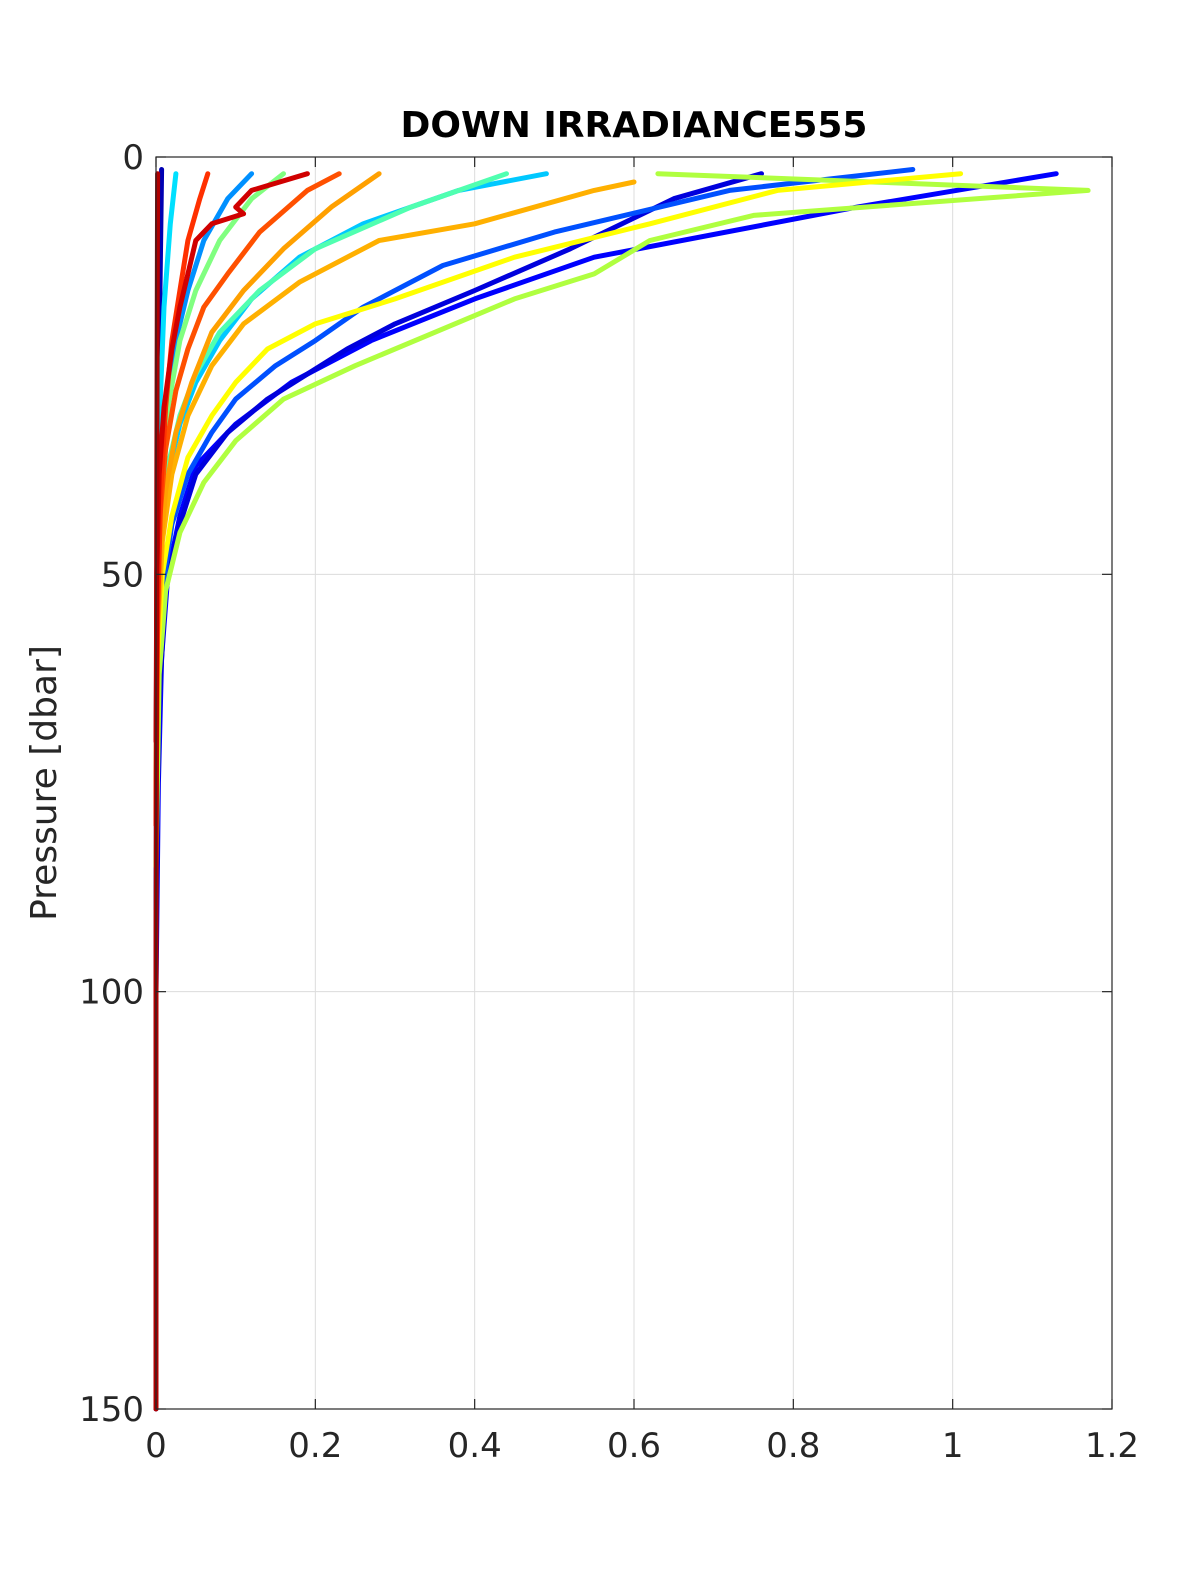 The height and width of the screenshot is (1575, 1200). I want to click on x-tick-label: 1, so click(953, 1446).